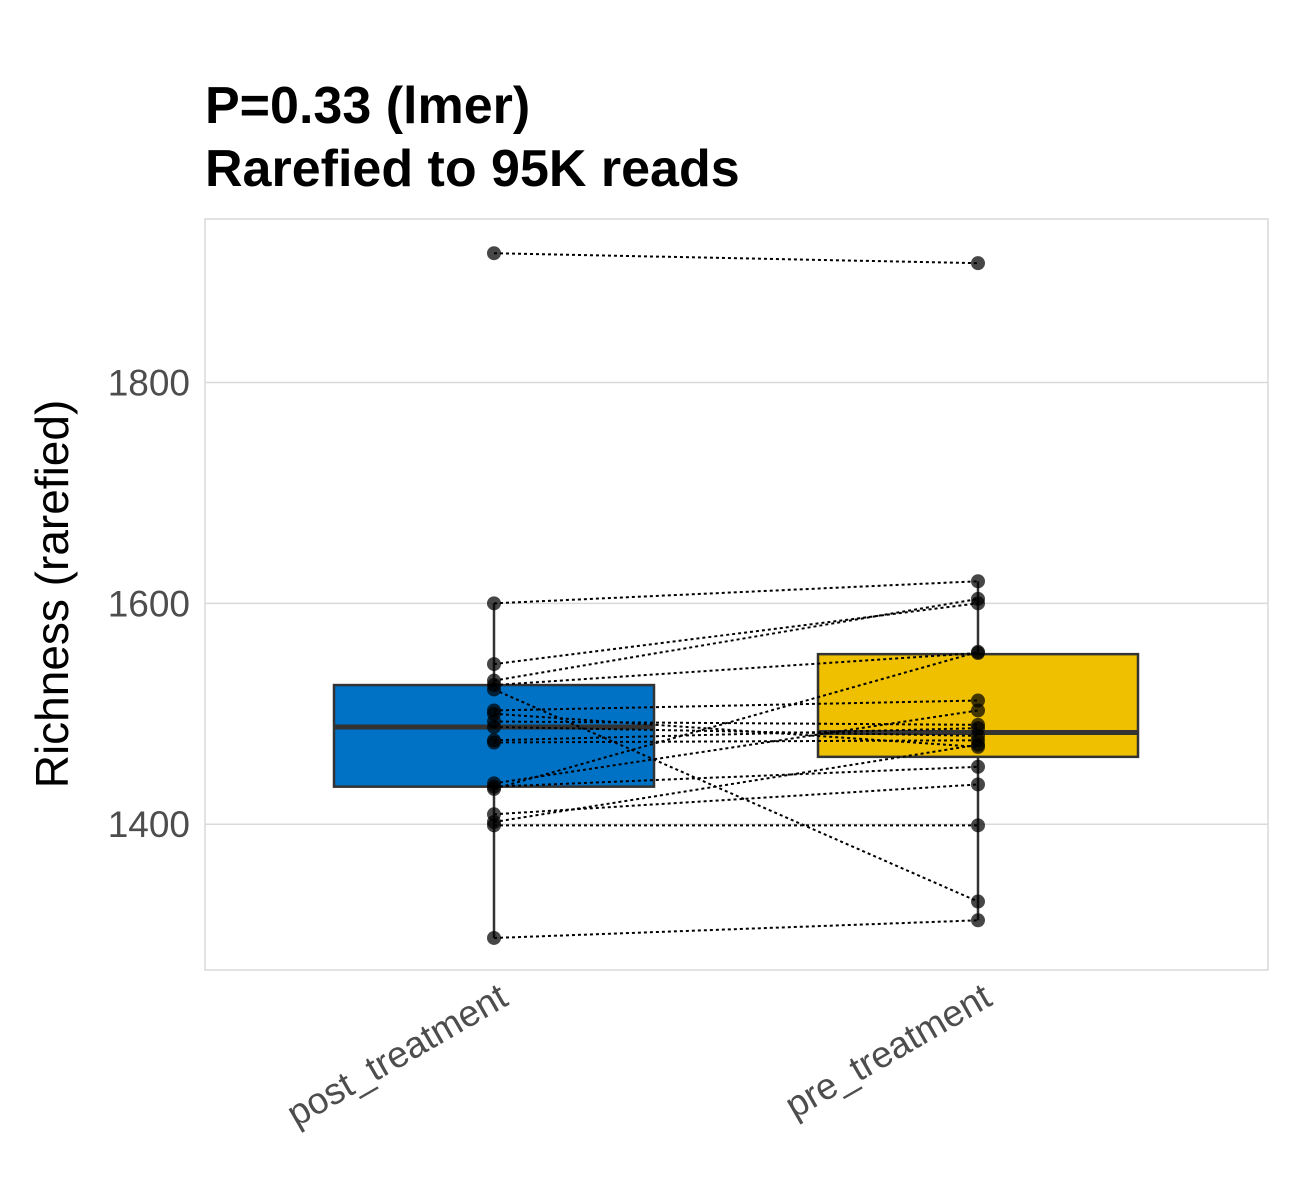  I want to click on y-tick-label-1600: 1600, so click(149, 603).